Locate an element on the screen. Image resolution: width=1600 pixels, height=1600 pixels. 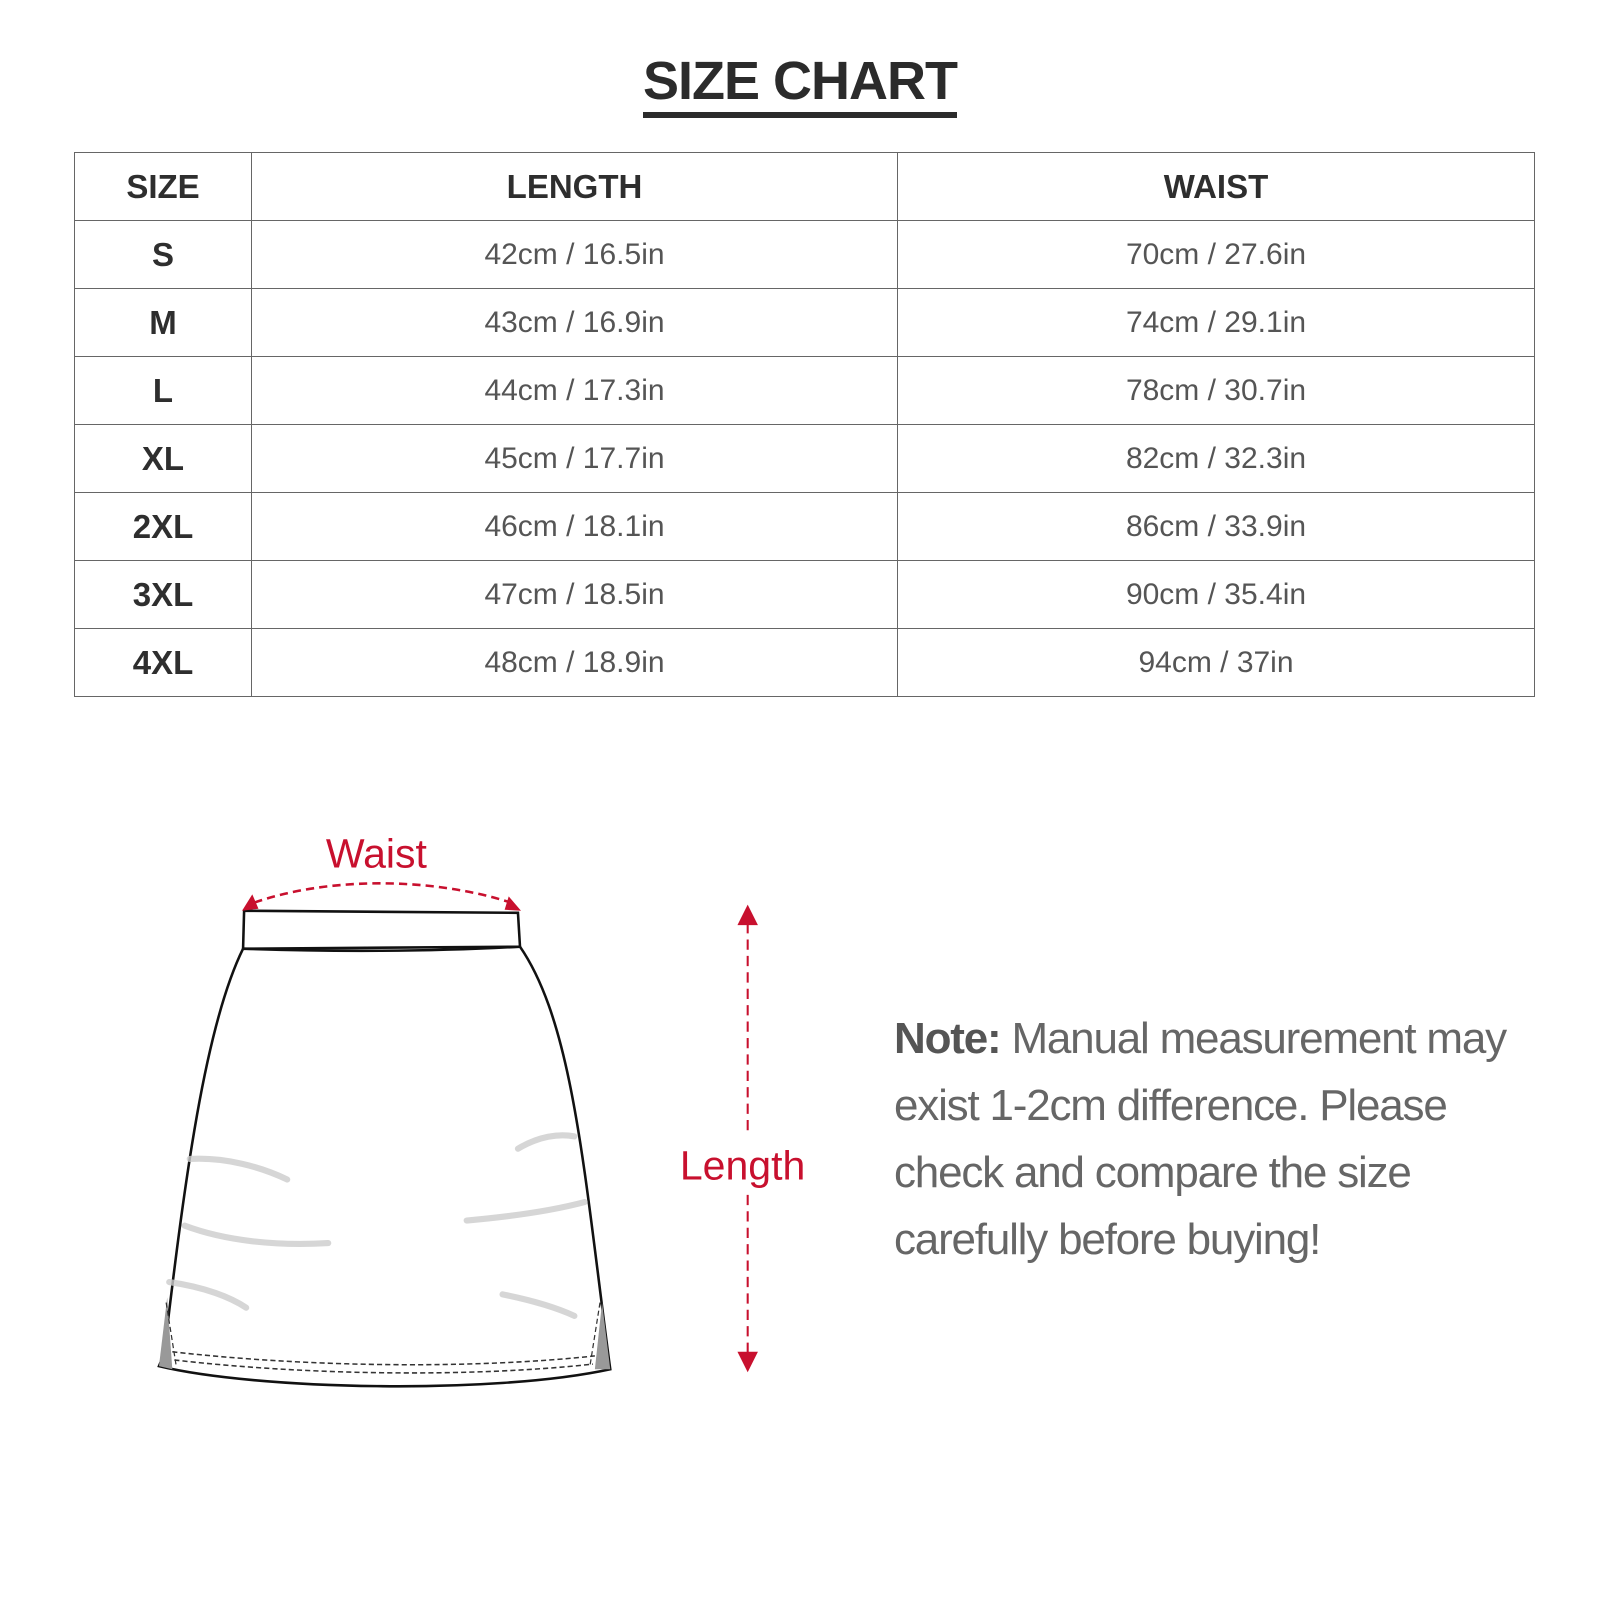
note-label: Note: is located at coordinates (948, 1038).